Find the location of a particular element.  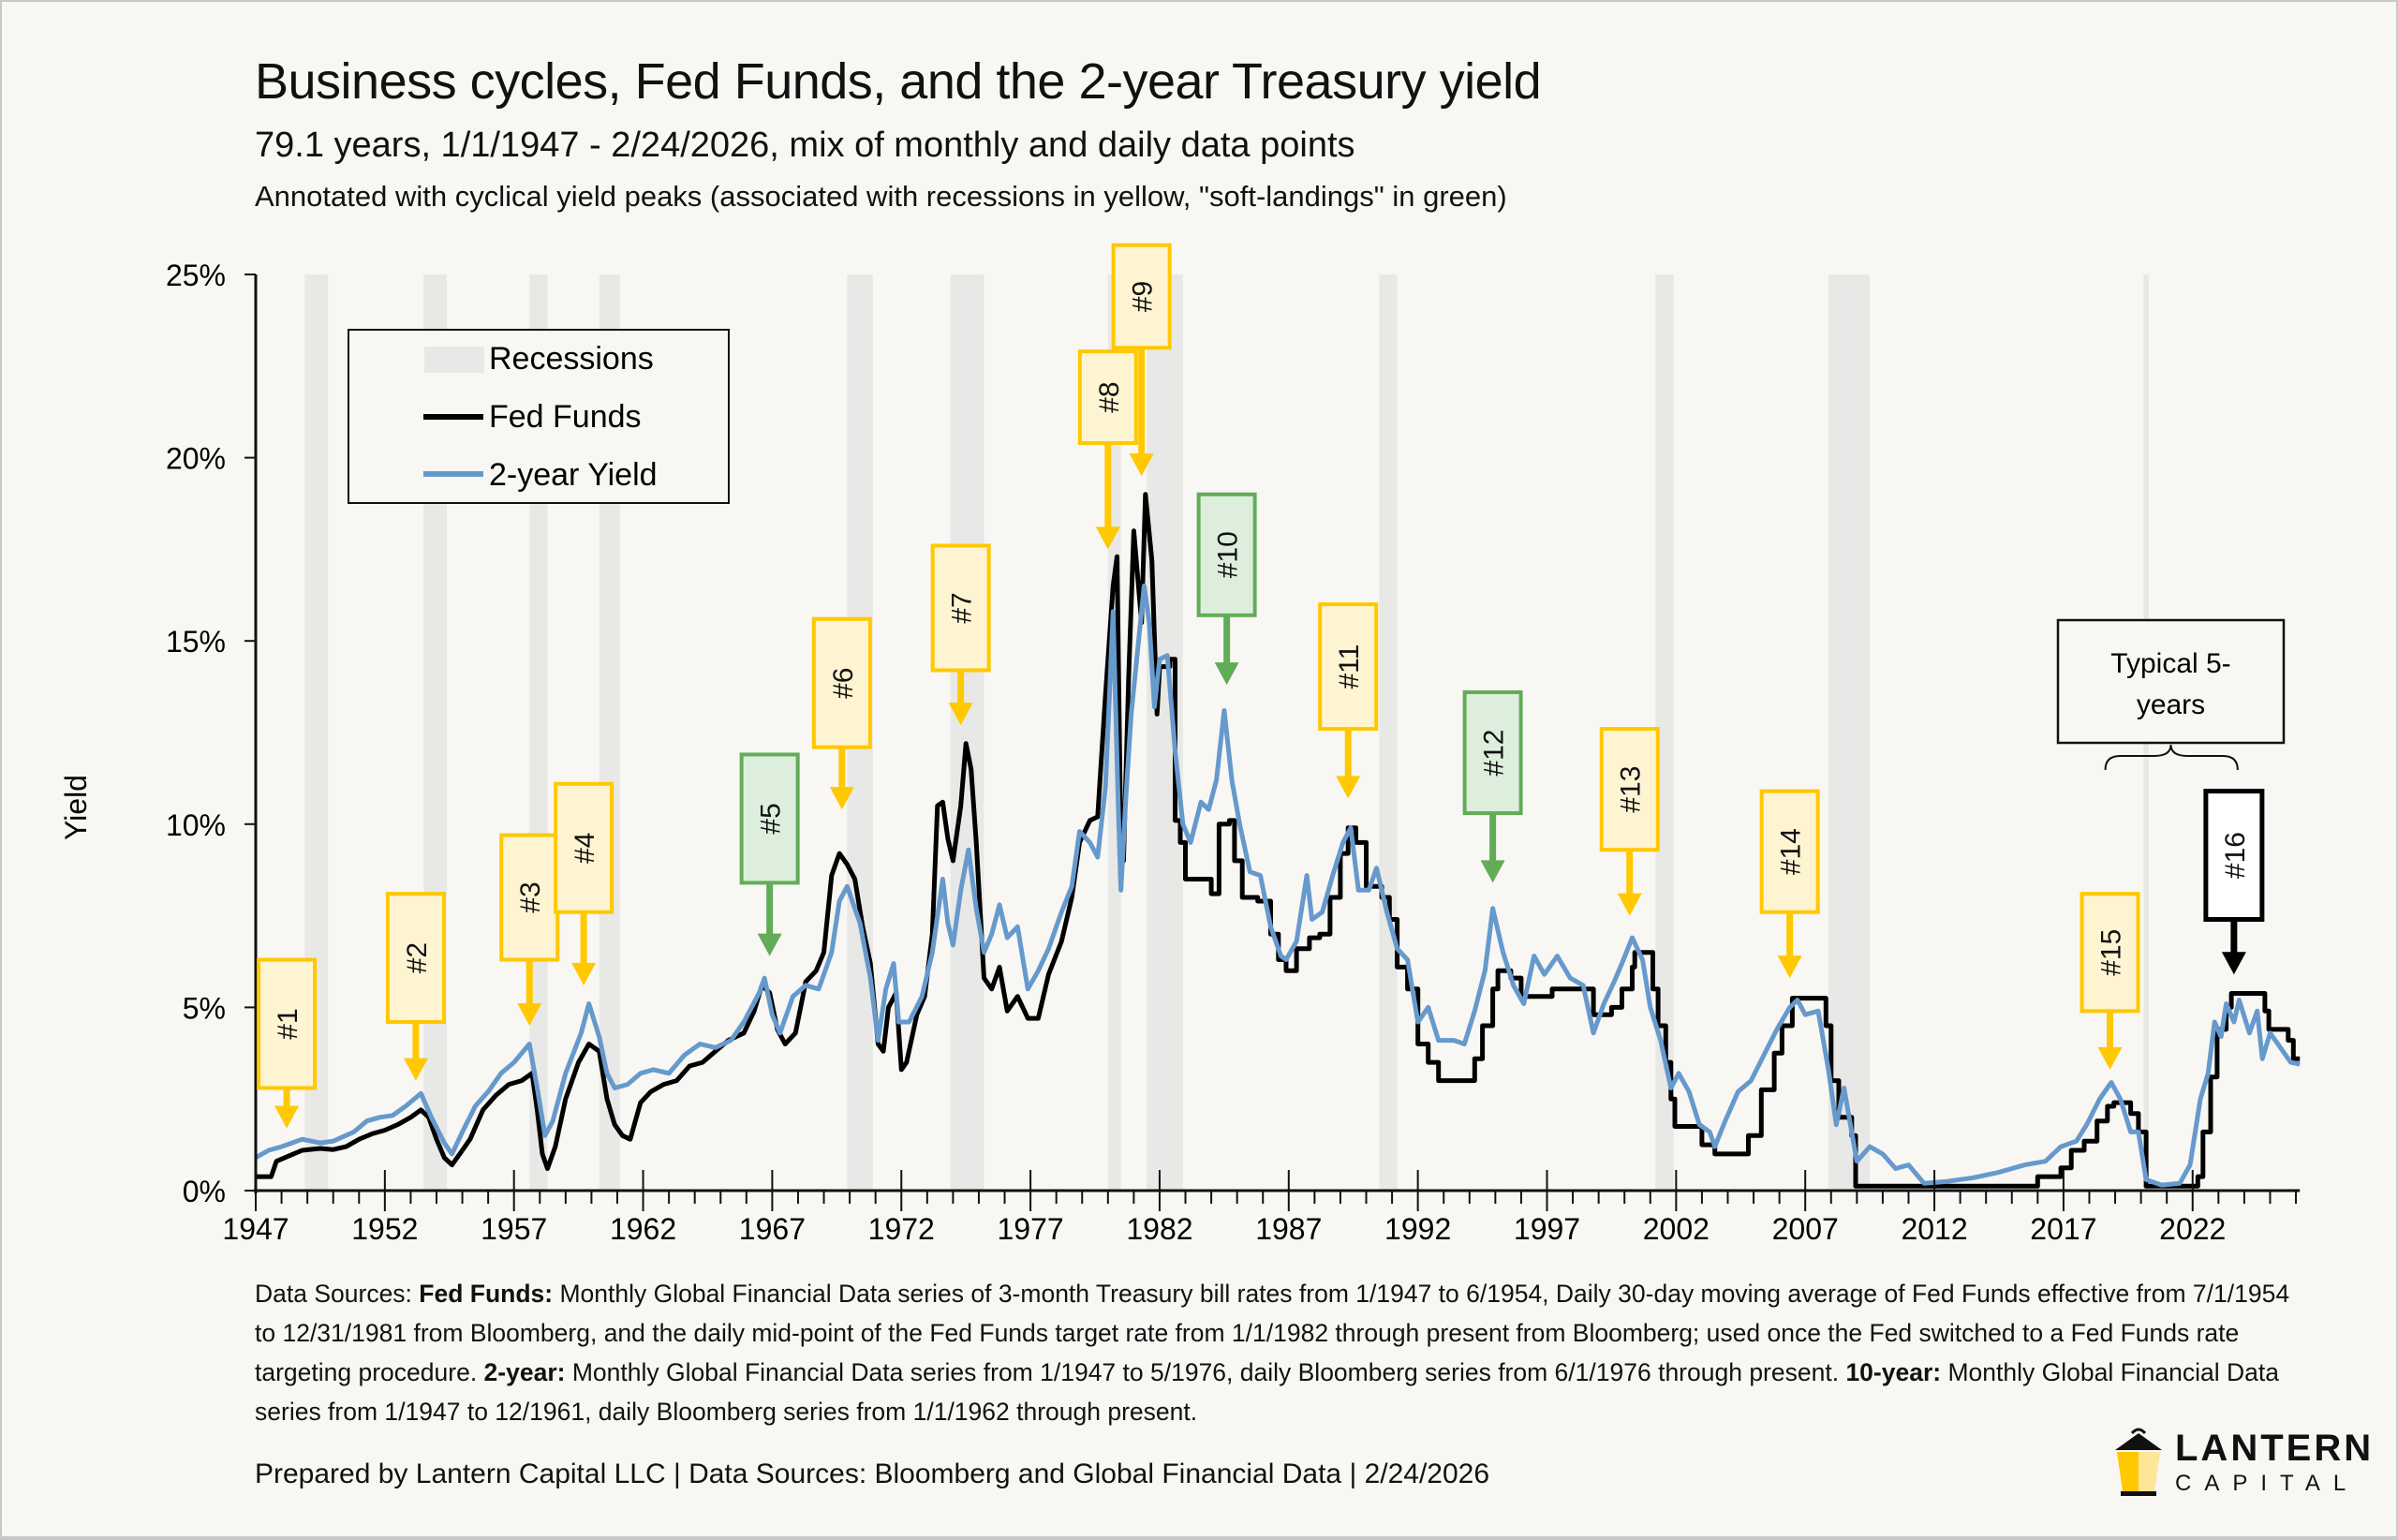

annotation-peak-7: #7 is located at coordinates (960, 634).